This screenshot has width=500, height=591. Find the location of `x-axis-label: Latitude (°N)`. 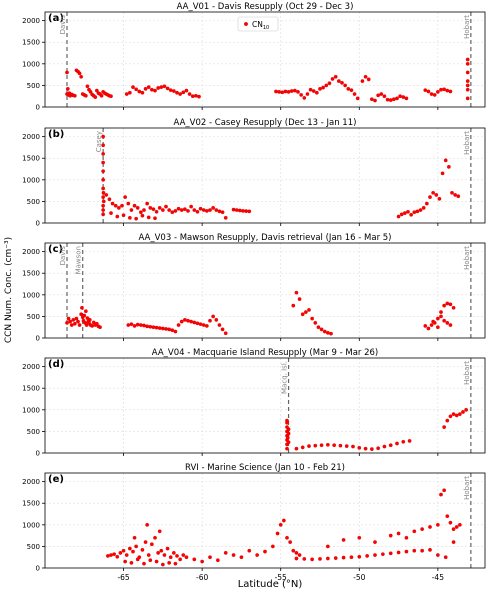

x-axis-label: Latitude (°N) is located at coordinates (270, 584).